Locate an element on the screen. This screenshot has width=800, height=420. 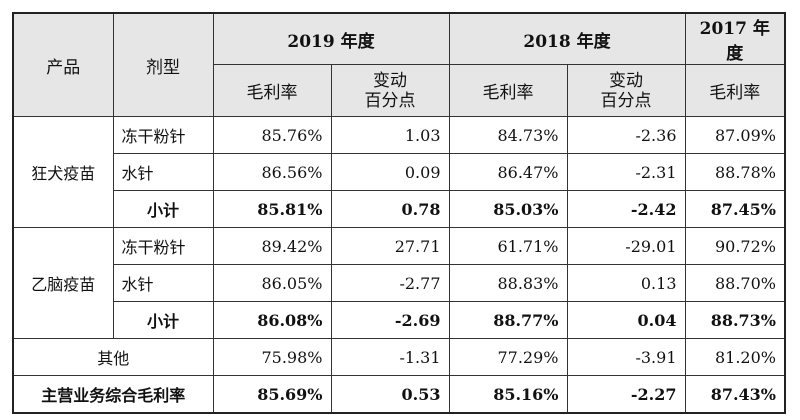
value-cell: 87.09% is located at coordinates (735, 135).